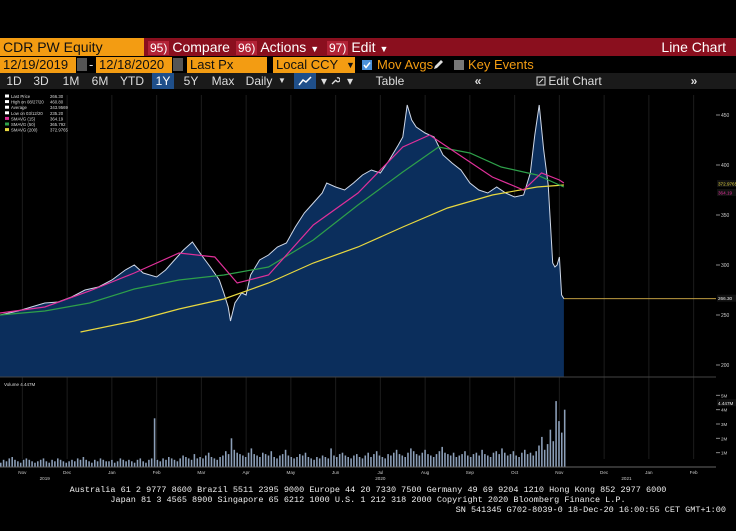 This screenshot has width=736, height=531. I want to click on period-5y: 5Y, so click(191, 81).